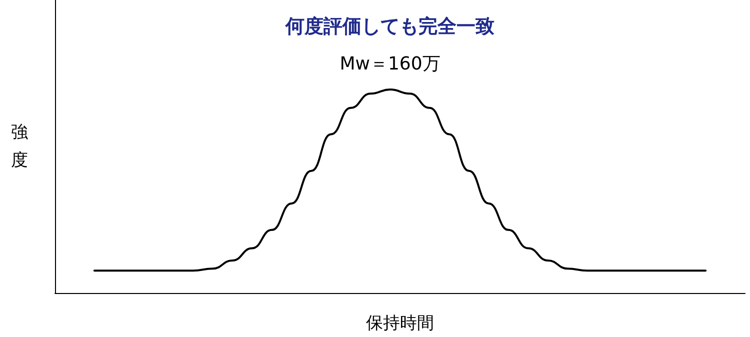  I want to click on x-axis-title: 保持時間, so click(400, 324).